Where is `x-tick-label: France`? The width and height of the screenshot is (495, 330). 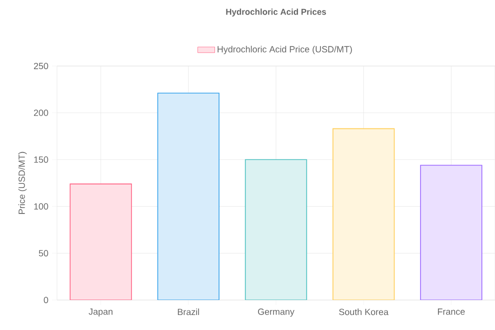
x-tick-label: France is located at coordinates (451, 311).